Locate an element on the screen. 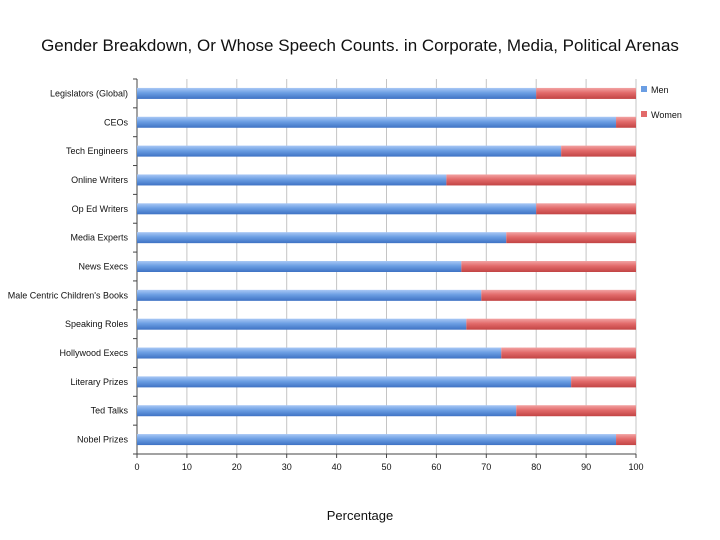 This screenshot has width=720, height=540. category-label: Hollywood Execs is located at coordinates (93, 353).